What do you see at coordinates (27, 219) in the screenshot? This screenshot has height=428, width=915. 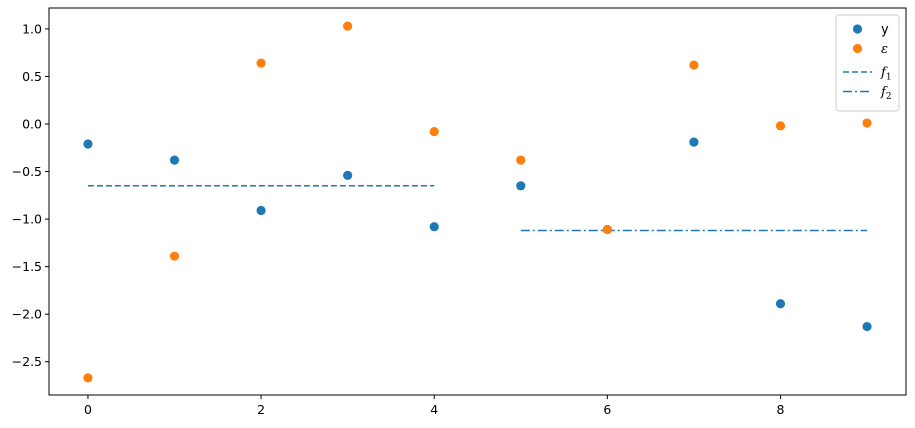 I see `y-tick-label: −1.0` at bounding box center [27, 219].